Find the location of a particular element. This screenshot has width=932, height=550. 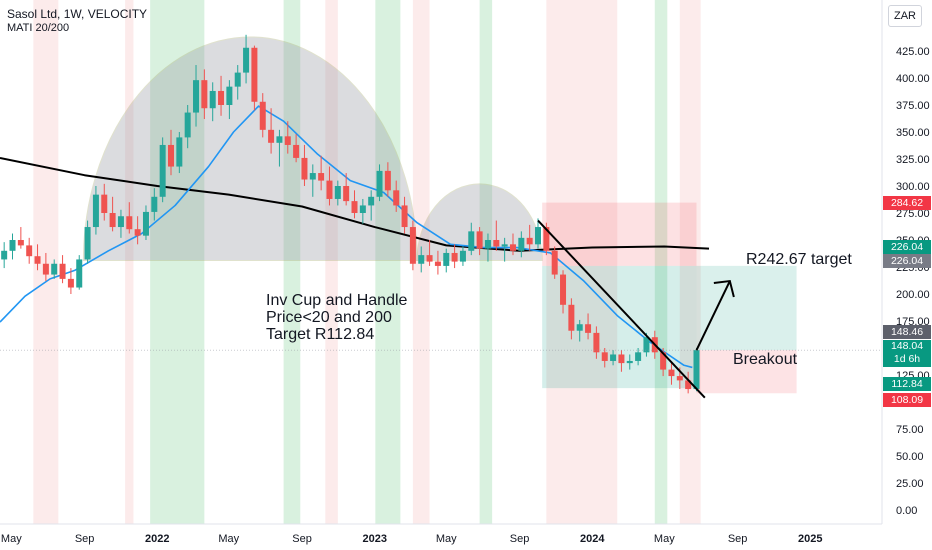

note-line-3: Target R112.84 is located at coordinates (320, 334).